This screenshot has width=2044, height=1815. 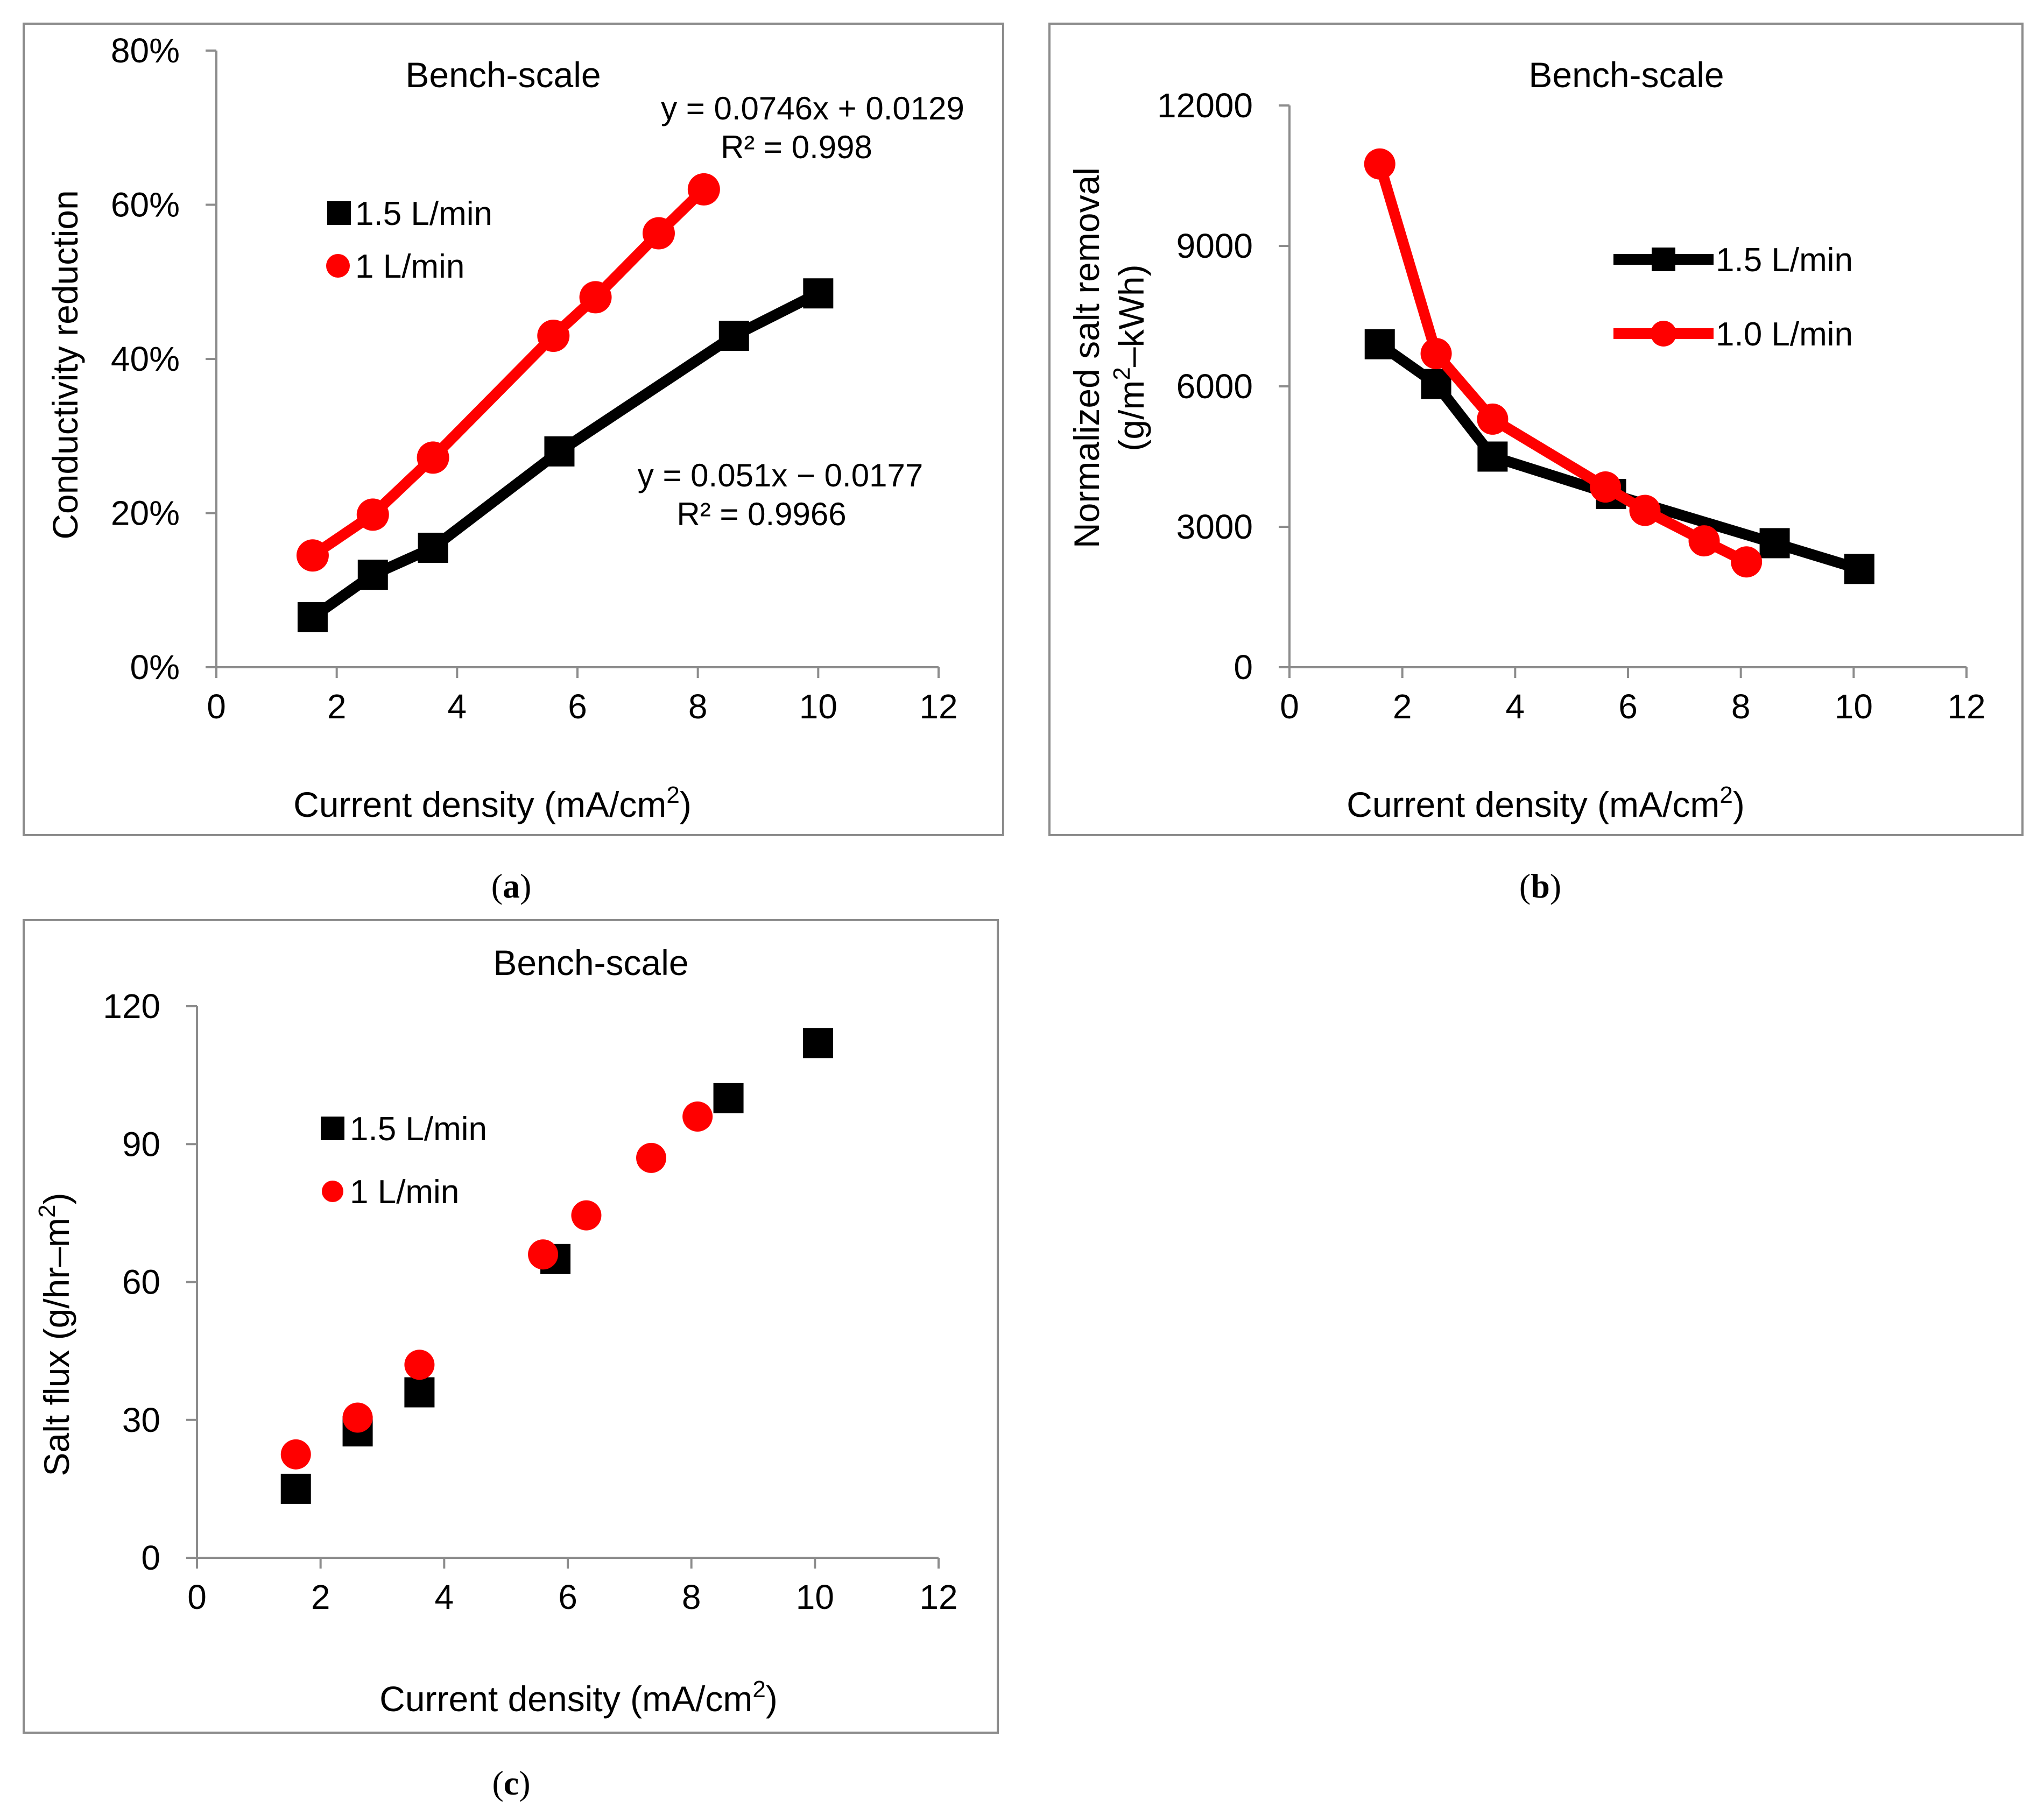 What do you see at coordinates (1733, 297) in the screenshot?
I see `chart-b-legend: 1.5 L/min 1.0 L/min` at bounding box center [1733, 297].